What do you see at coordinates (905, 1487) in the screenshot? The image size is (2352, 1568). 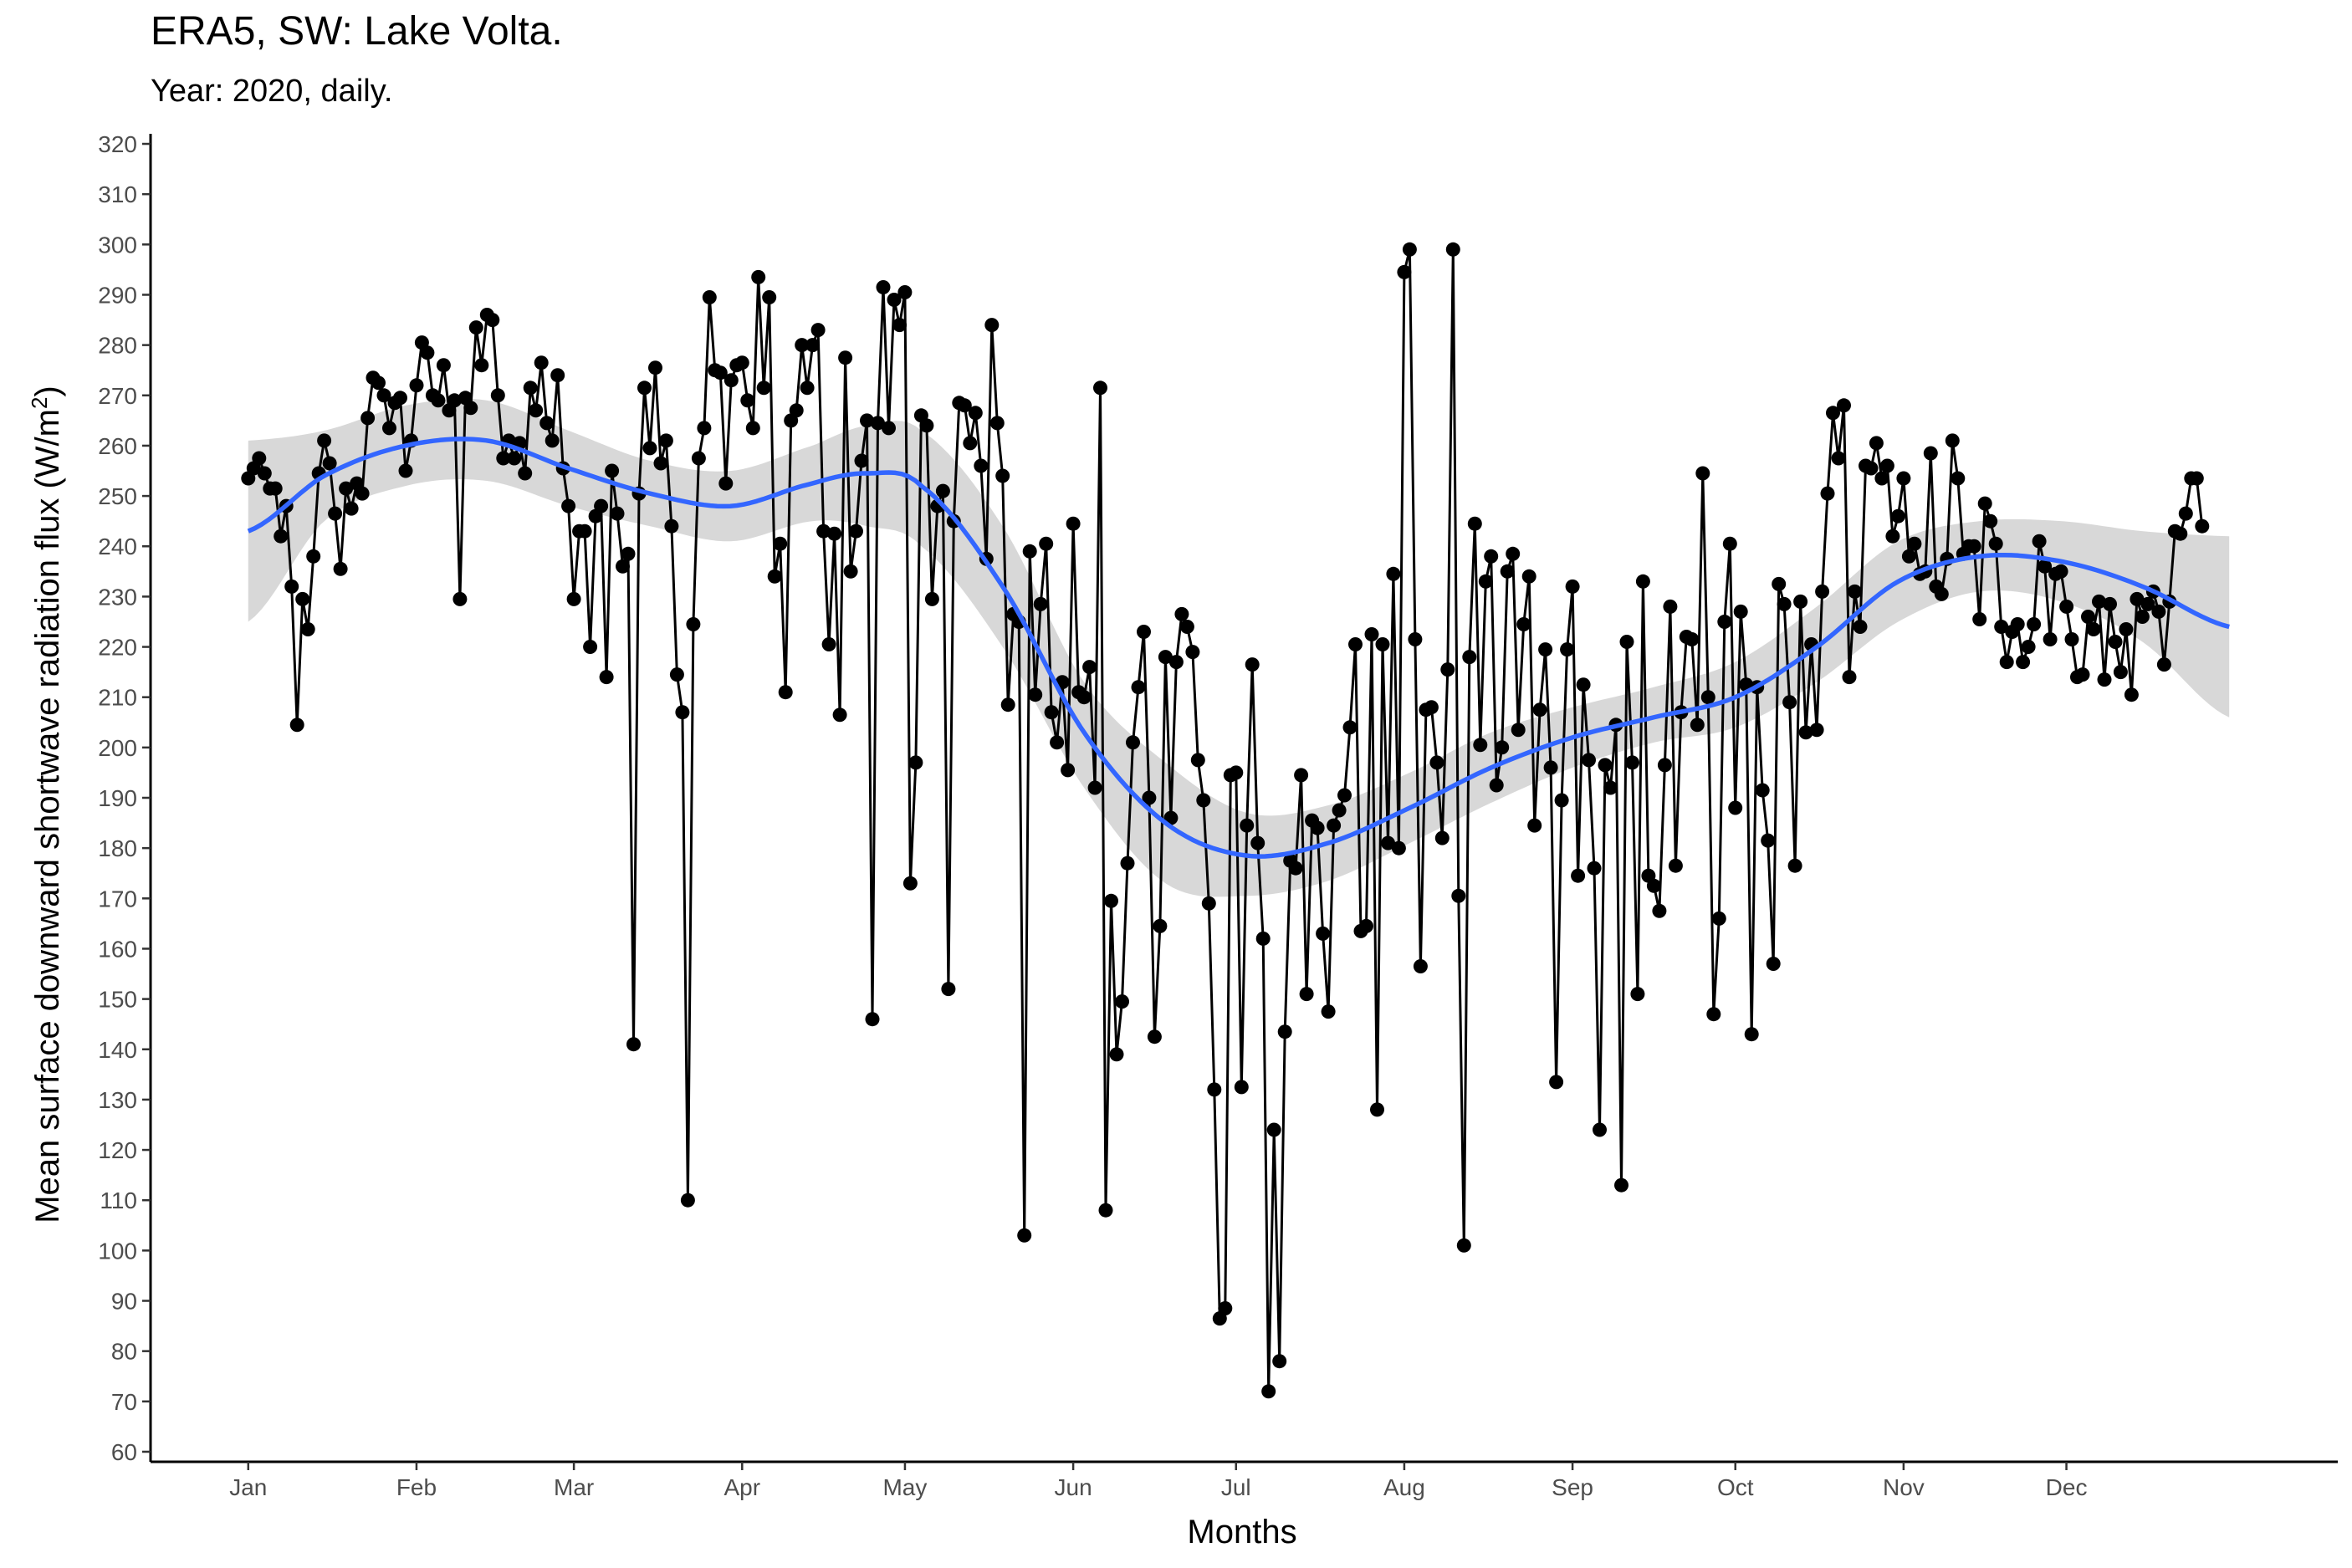 I see `x-tick-label: May` at bounding box center [905, 1487].